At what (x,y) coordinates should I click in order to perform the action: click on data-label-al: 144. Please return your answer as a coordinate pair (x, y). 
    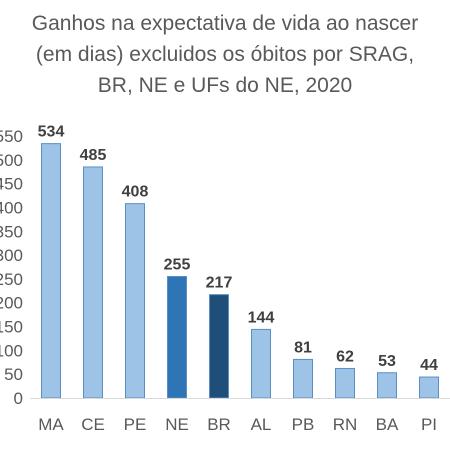
    Looking at the image, I should click on (261, 317).